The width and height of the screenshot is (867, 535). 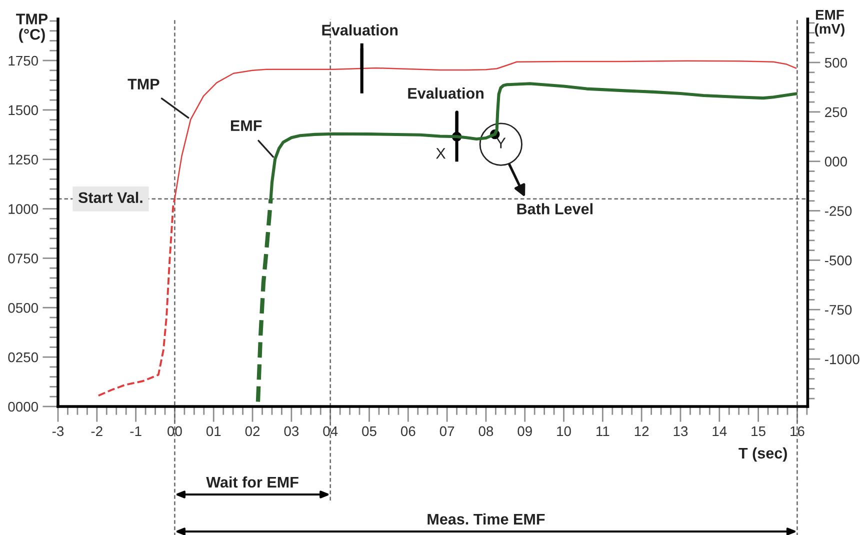 I want to click on y2-tick-label: -500, so click(x=838, y=261).